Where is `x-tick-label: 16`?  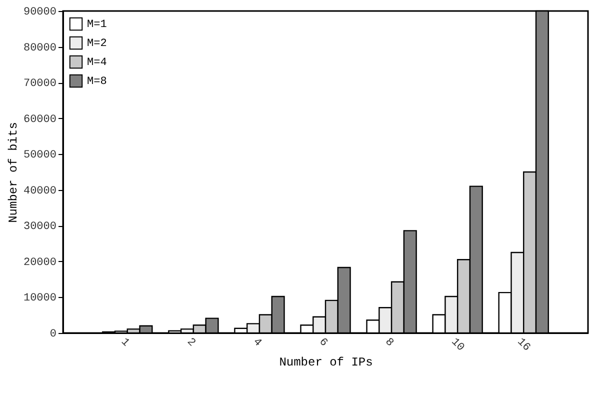
x-tick-label: 16 is located at coordinates (523, 345).